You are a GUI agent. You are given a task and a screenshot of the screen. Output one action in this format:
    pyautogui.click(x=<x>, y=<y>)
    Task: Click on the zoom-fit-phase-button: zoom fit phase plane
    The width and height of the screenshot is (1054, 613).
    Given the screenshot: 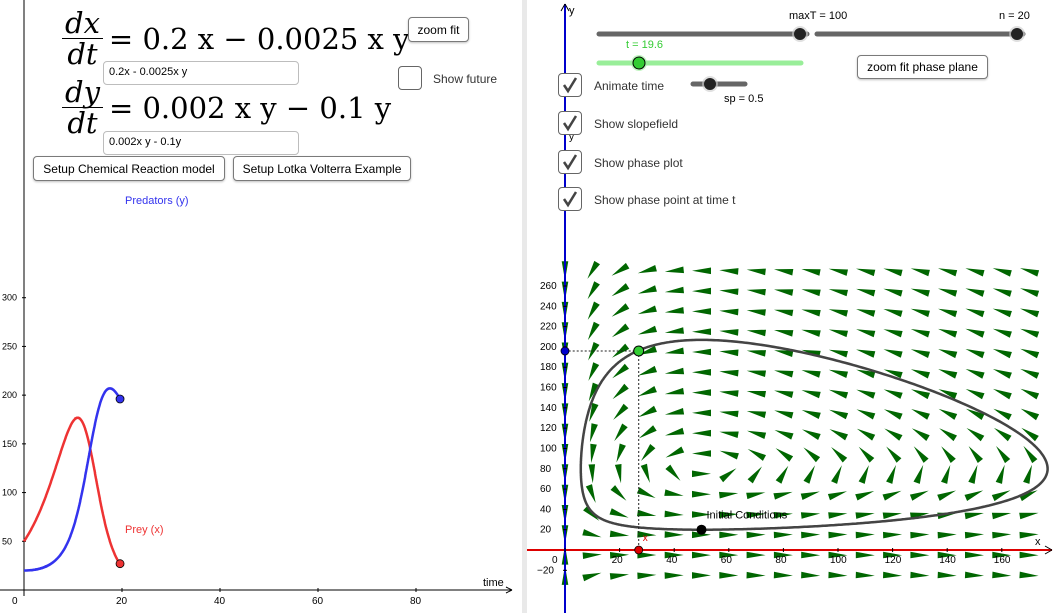 What is the action you would take?
    pyautogui.click(x=922, y=67)
    